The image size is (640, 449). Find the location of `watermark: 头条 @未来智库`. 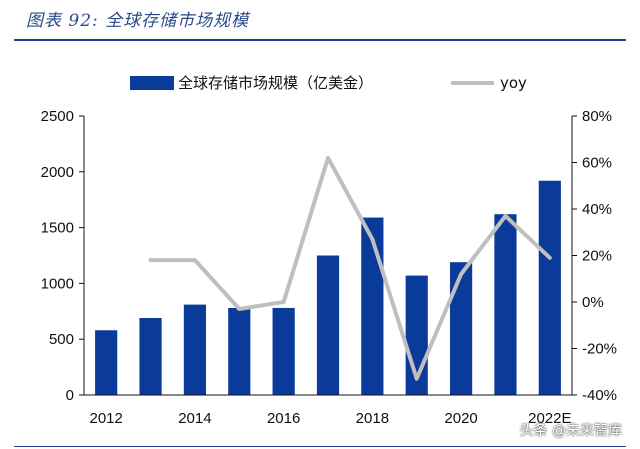

watermark: 头条 @未来智库 is located at coordinates (570, 431).